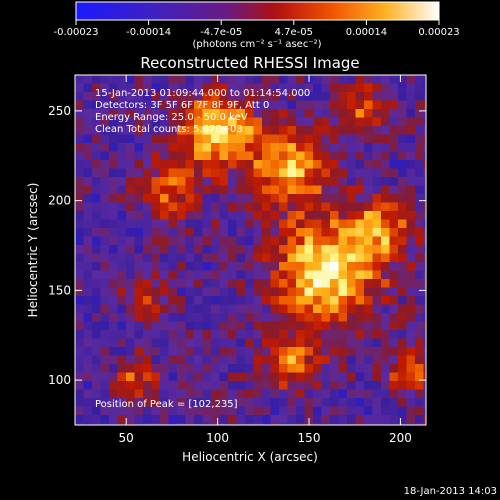 The image size is (500, 500). I want to click on info-line: Detectors: 3F 5F 6F 7F 8F 9F, Att 0, so click(182, 105).